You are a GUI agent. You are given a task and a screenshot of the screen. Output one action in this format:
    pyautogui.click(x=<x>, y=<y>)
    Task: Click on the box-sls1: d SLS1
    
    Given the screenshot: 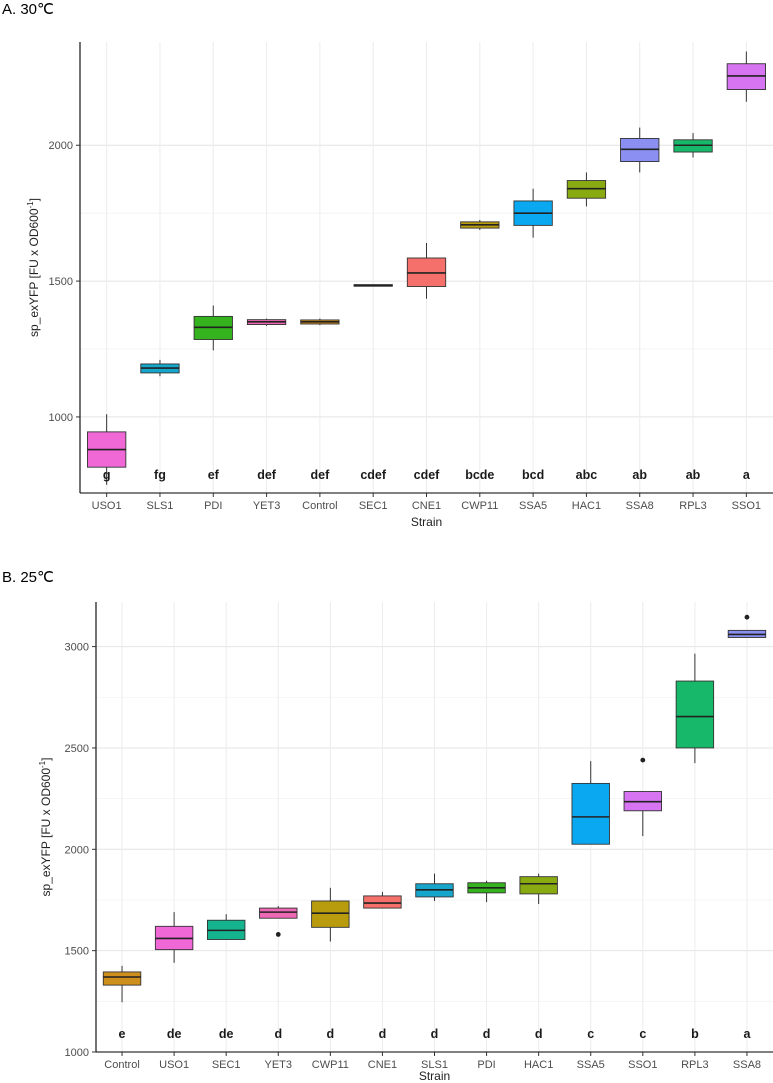 What is the action you would take?
    pyautogui.click(x=434, y=972)
    